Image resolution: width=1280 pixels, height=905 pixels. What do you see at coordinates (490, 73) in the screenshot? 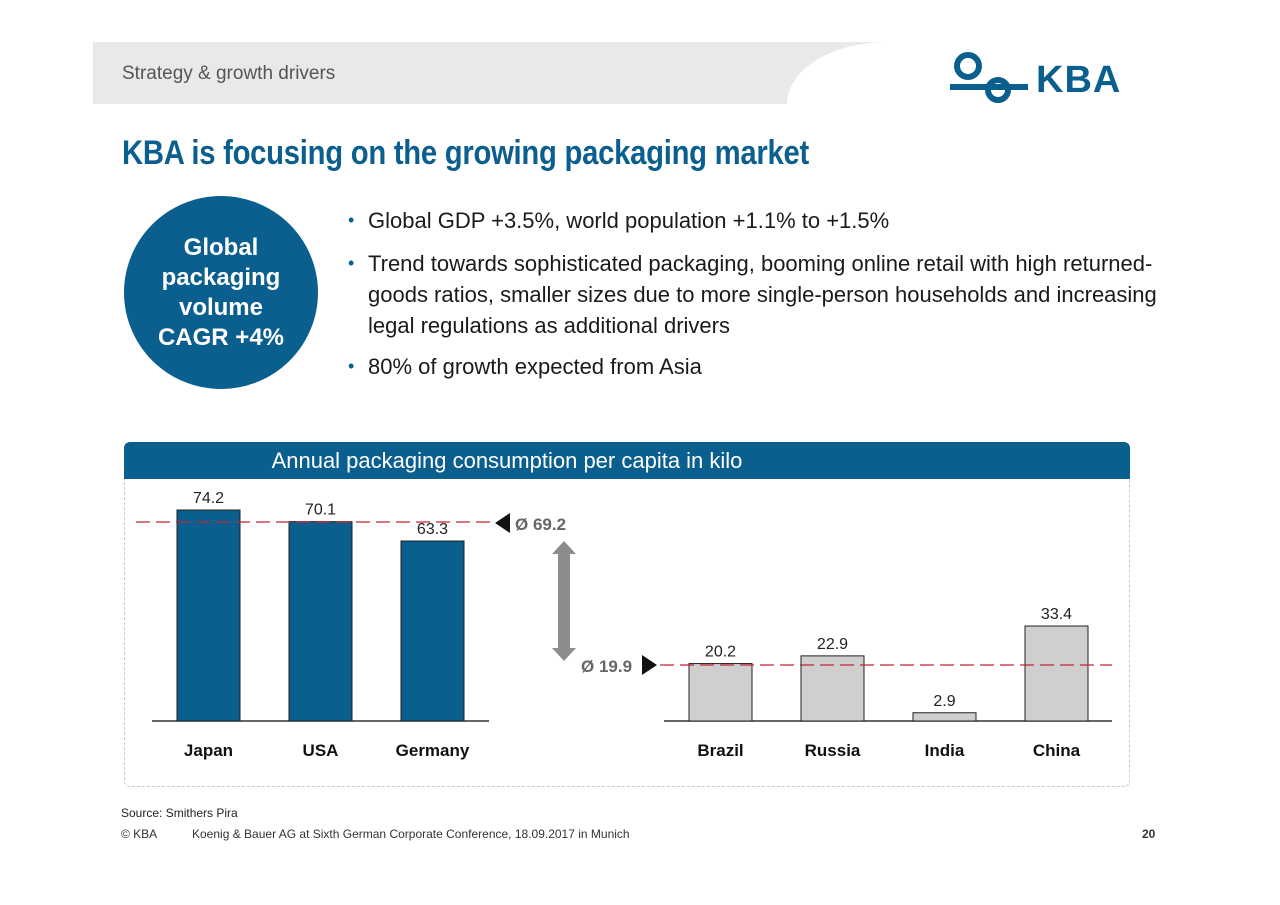
I see `section-header-tab` at bounding box center [490, 73].